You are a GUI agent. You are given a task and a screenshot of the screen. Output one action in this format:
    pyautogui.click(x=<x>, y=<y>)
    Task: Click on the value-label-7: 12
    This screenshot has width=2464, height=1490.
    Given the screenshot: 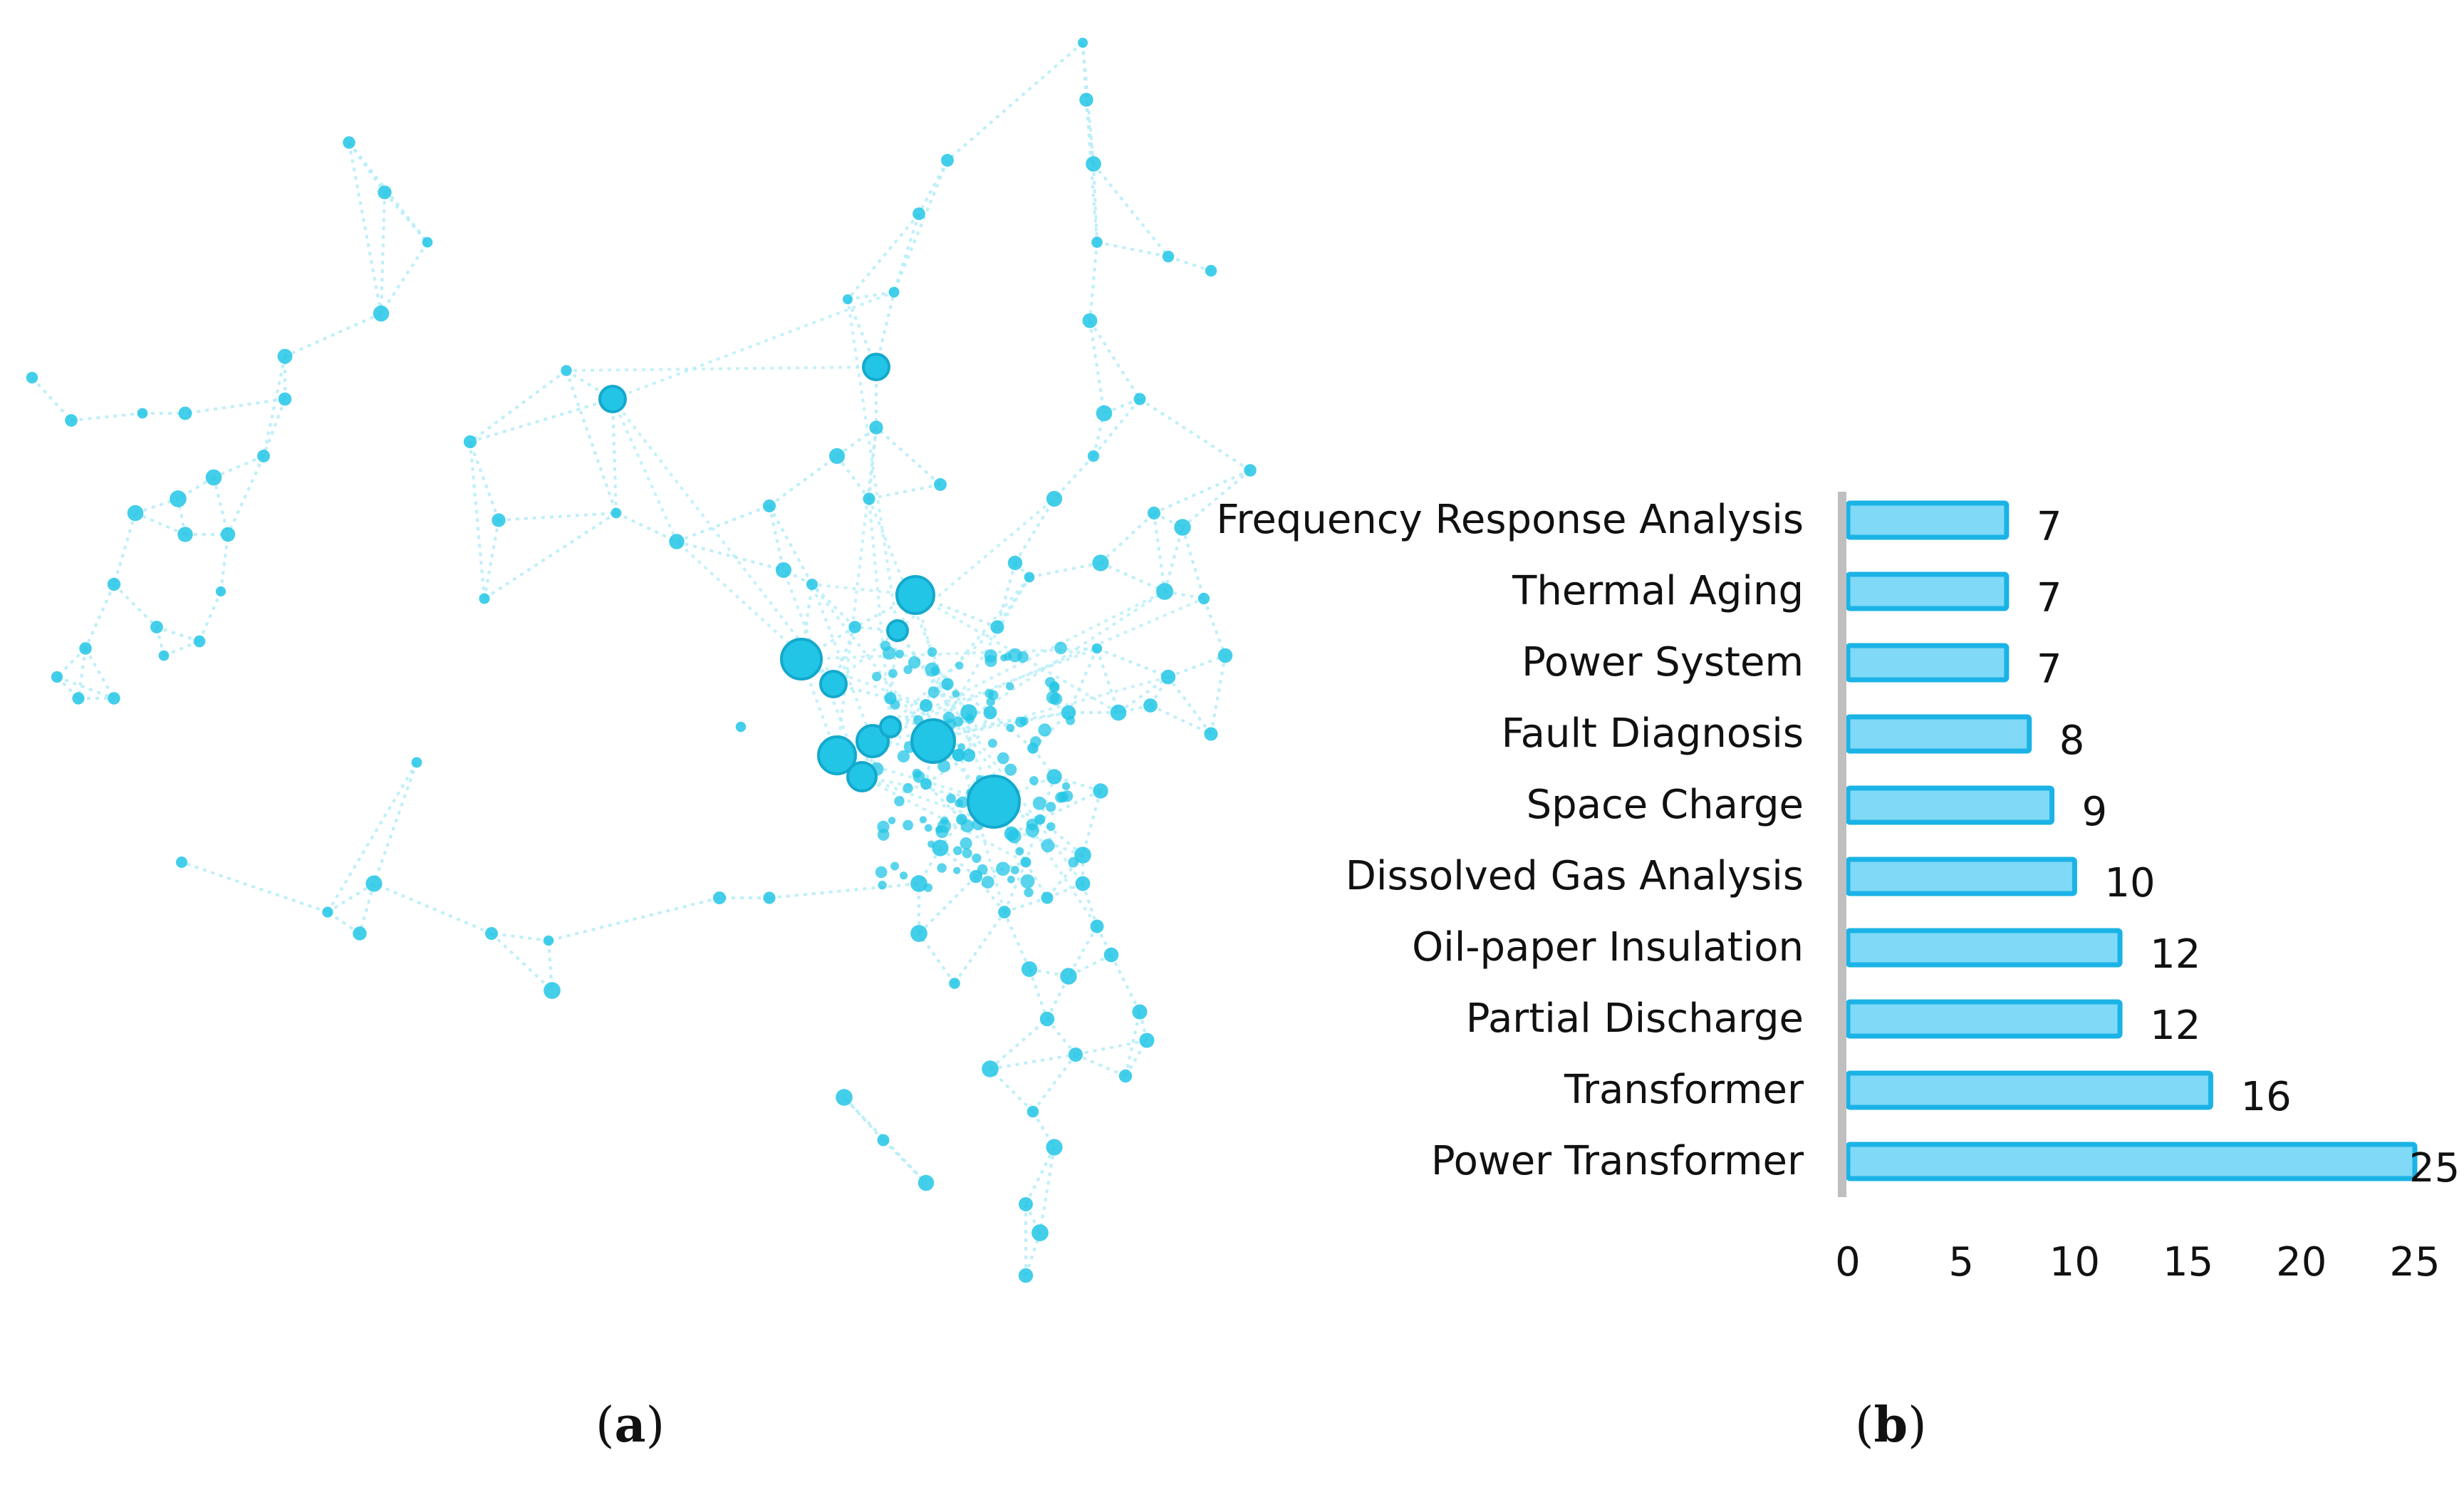 What is the action you would take?
    pyautogui.click(x=2175, y=1026)
    